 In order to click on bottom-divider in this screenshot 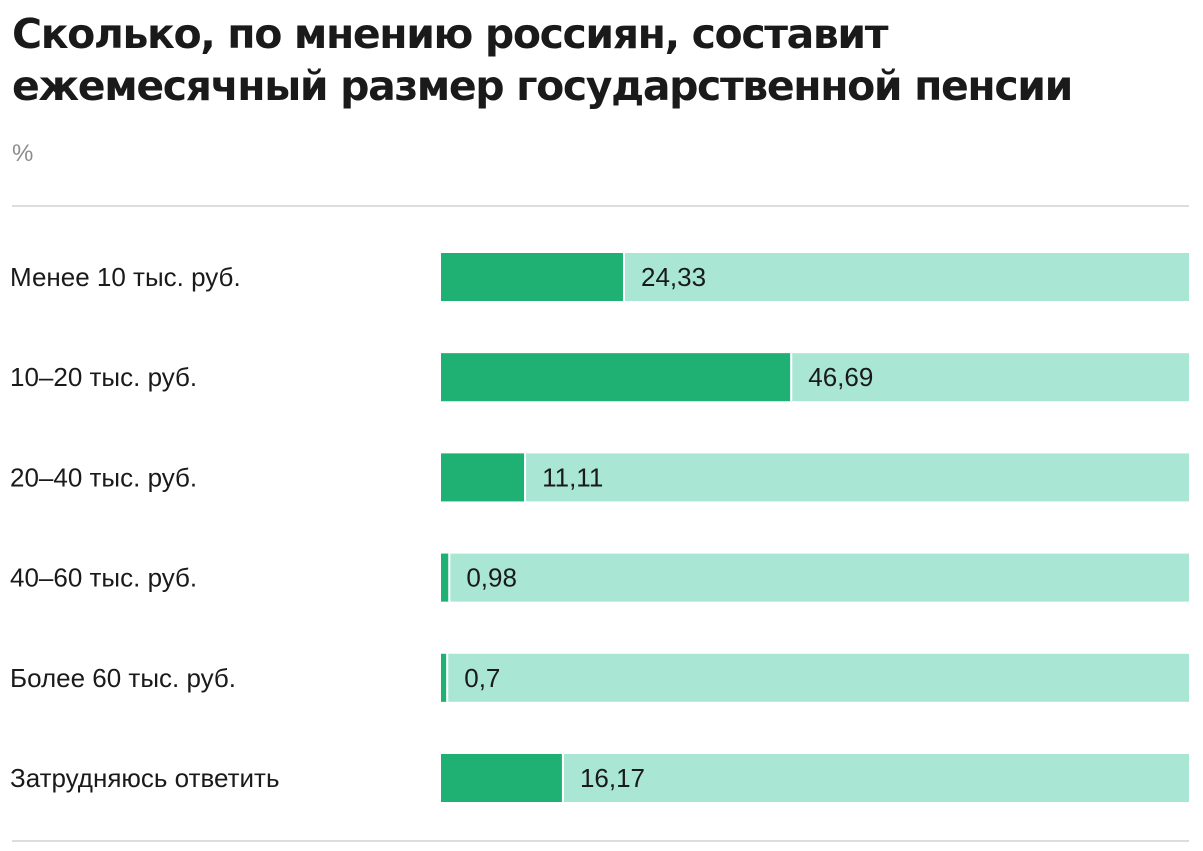, I will do `click(600, 841)`.